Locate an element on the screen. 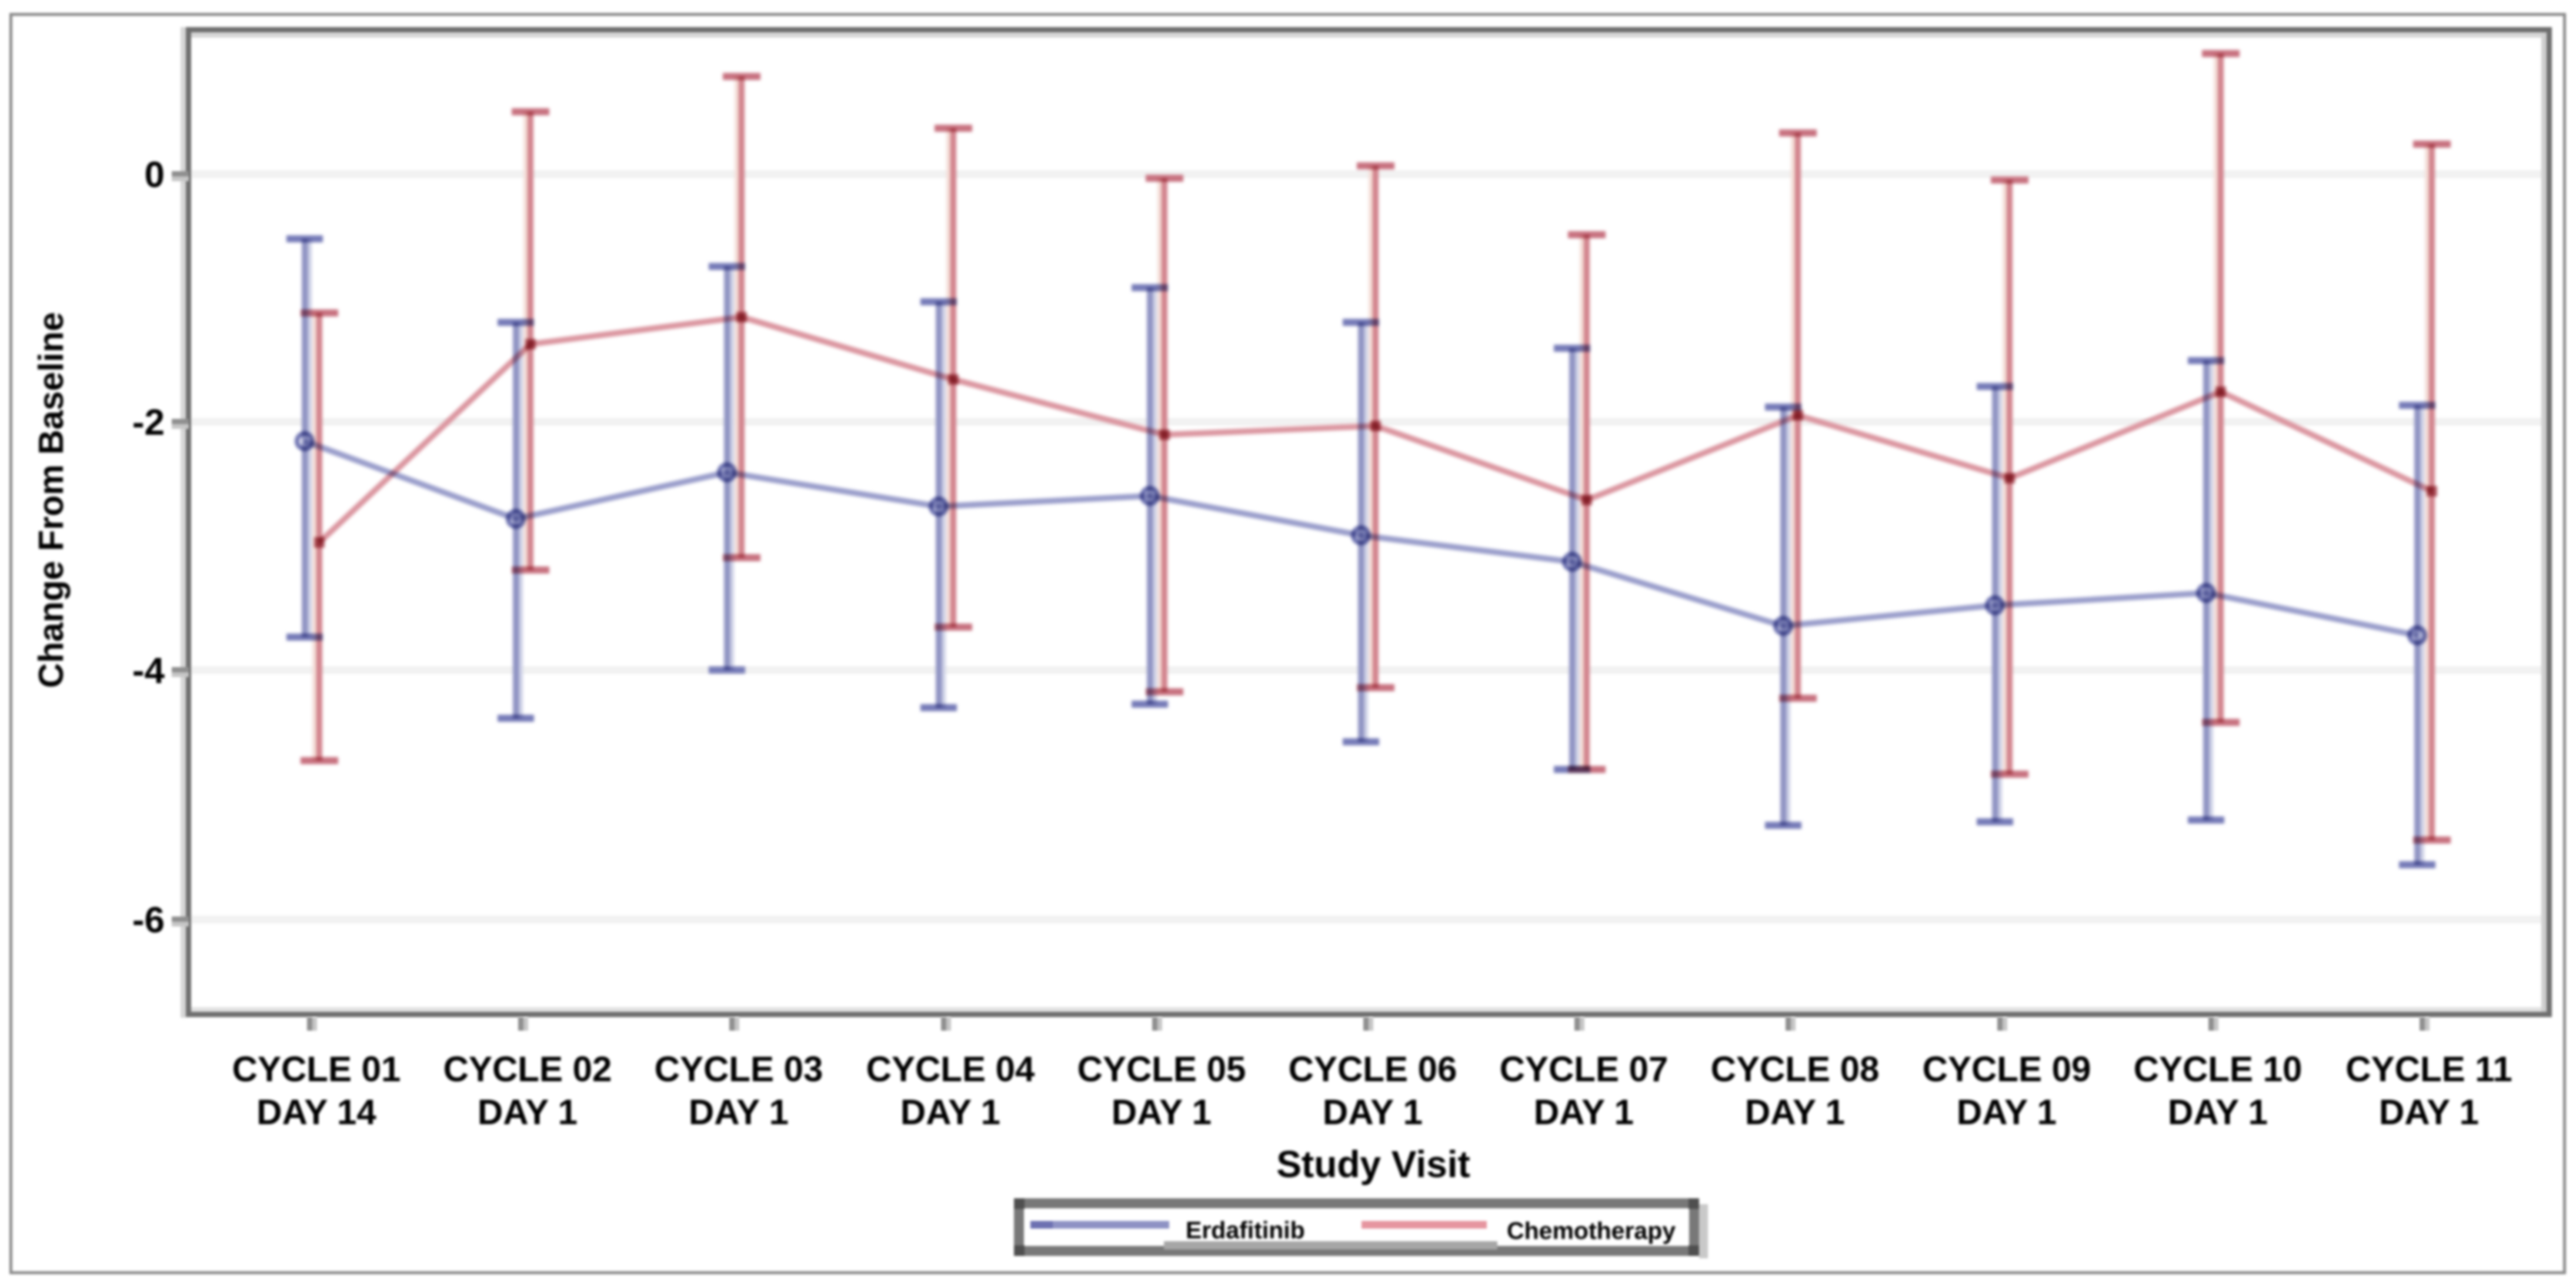 The width and height of the screenshot is (2576, 1283). svg-text: CYCLE 04 is located at coordinates (950, 1069).